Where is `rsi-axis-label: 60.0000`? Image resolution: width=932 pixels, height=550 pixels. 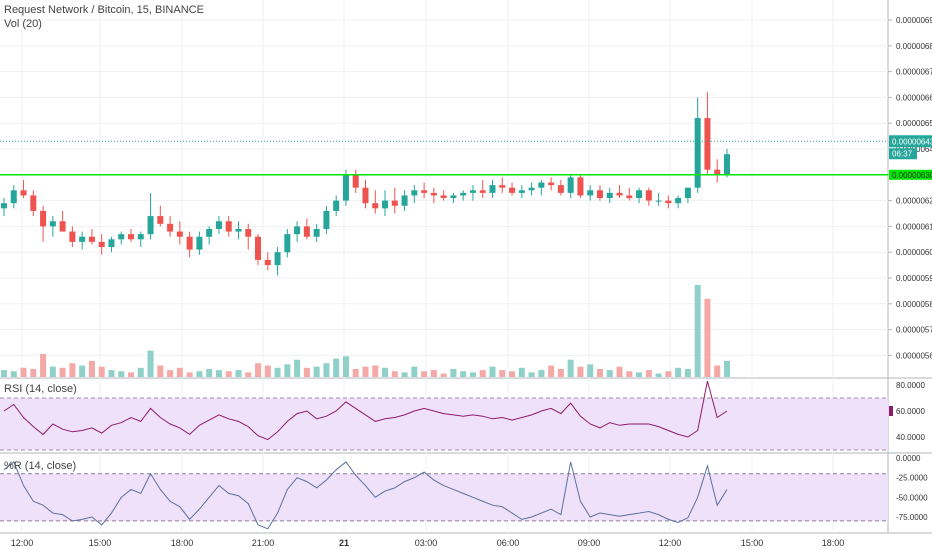 rsi-axis-label: 60.0000 is located at coordinates (910, 411).